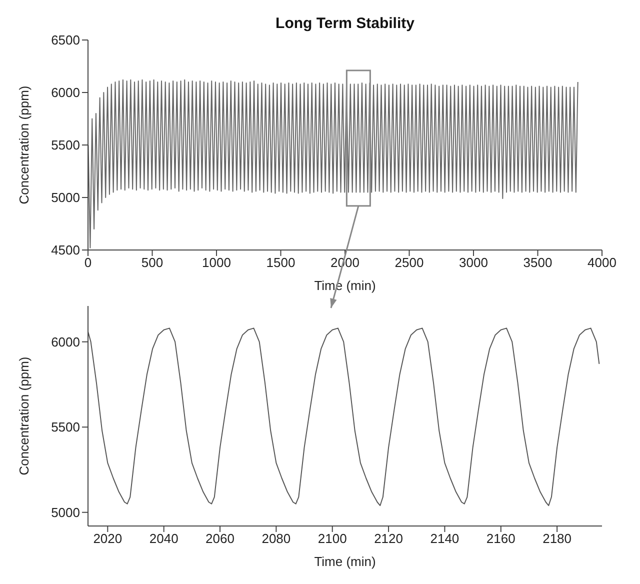 The image size is (640, 584). Describe the element at coordinates (501, 538) in the screenshot. I see `x-tick-label: 2160` at that location.